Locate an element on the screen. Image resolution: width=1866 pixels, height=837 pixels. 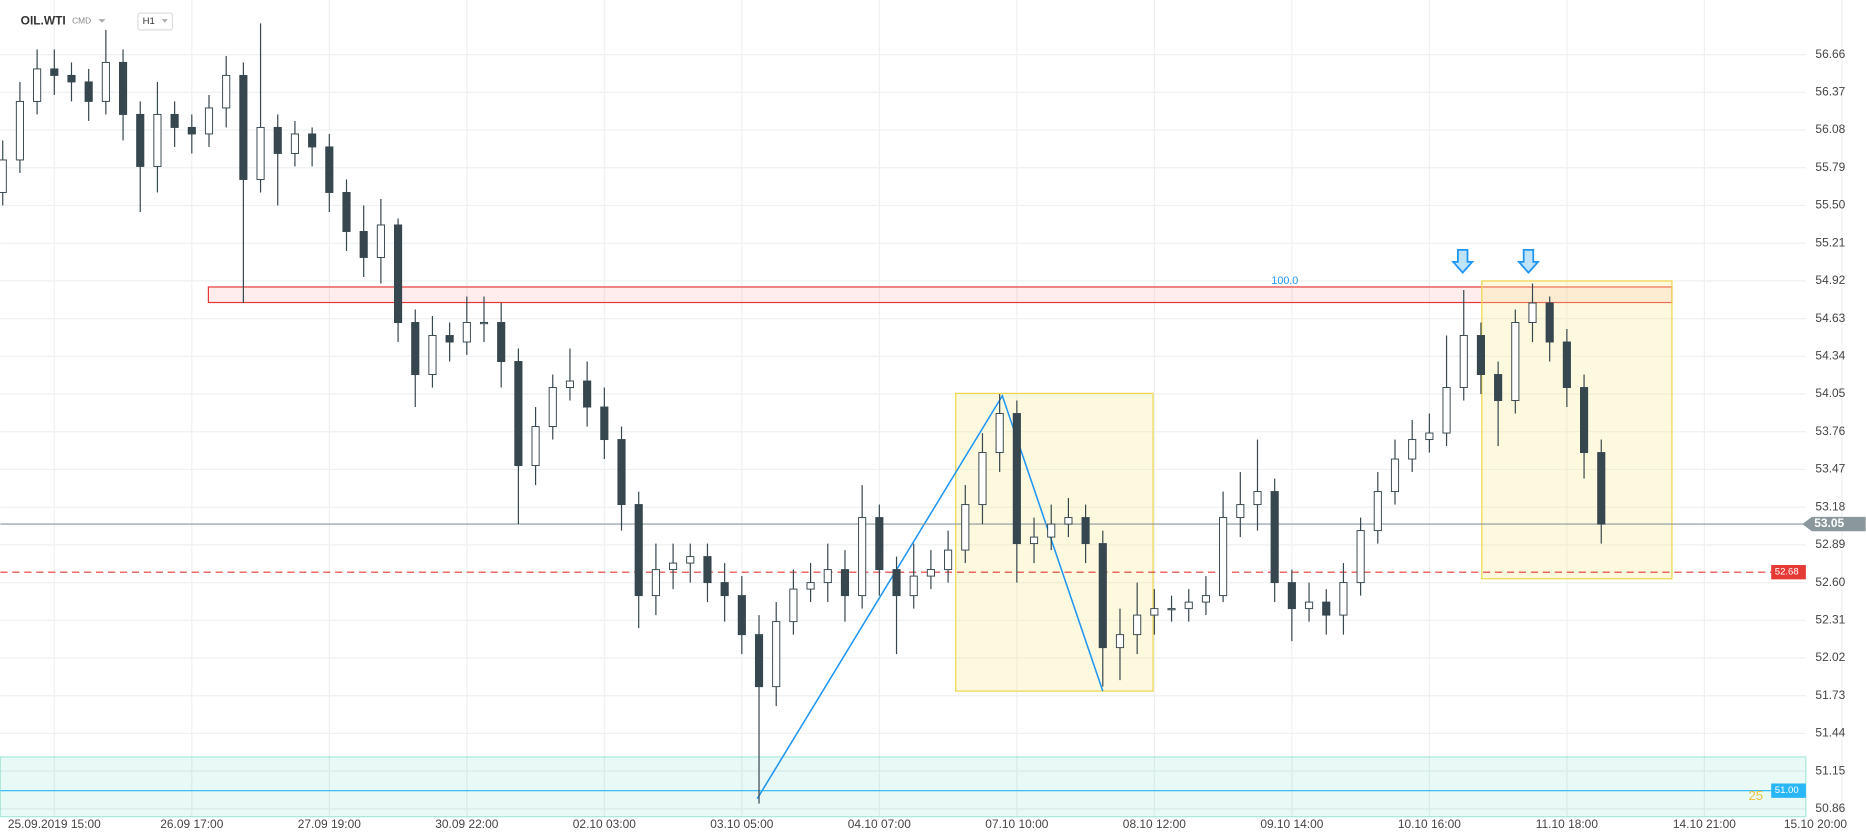
price-tag-label: 52.68 is located at coordinates (1787, 572).